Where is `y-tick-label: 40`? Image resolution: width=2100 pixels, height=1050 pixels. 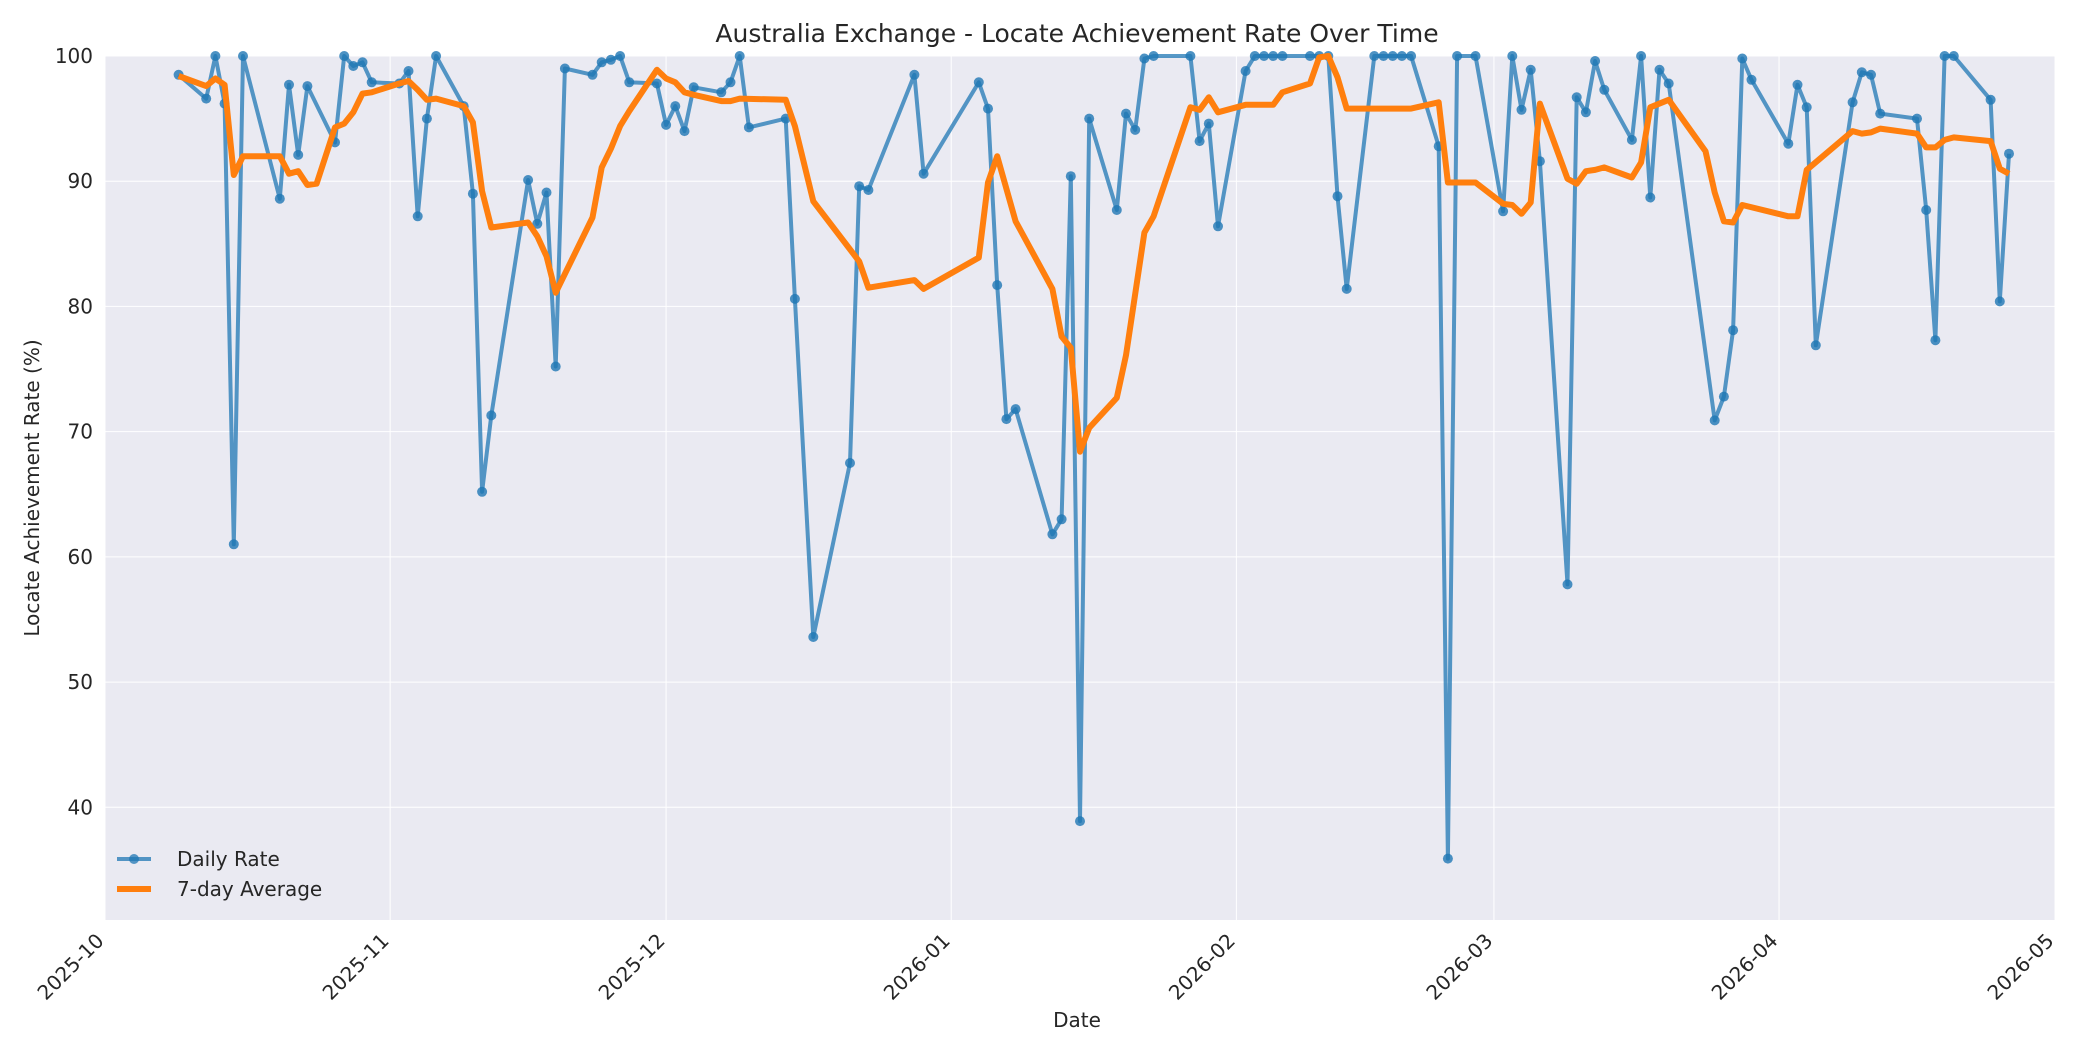
y-tick-label: 40 is located at coordinates (80, 807).